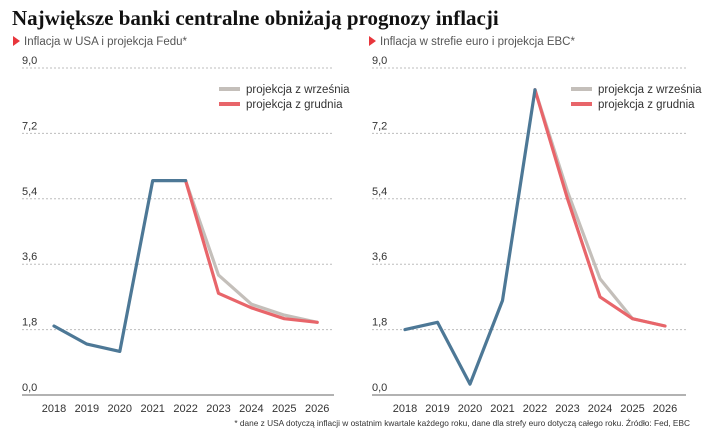 This screenshot has width=704, height=441. Describe the element at coordinates (477, 42) in the screenshot. I see `right-chart-subtitle-text: Inflacja w strefie euro i projekcja EBC*` at that location.